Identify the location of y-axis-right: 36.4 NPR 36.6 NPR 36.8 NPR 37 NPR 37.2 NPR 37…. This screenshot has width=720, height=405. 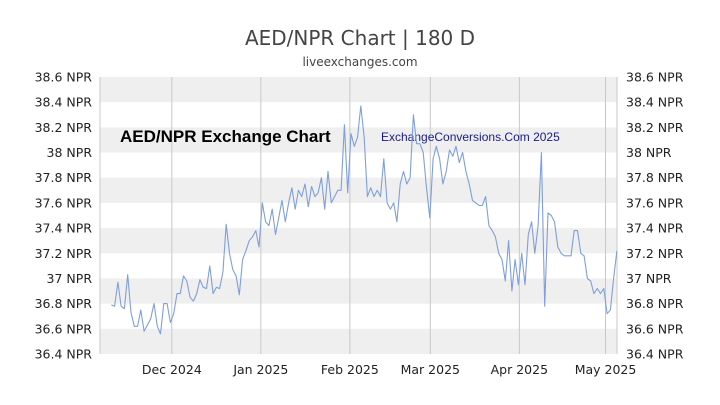
(655, 216).